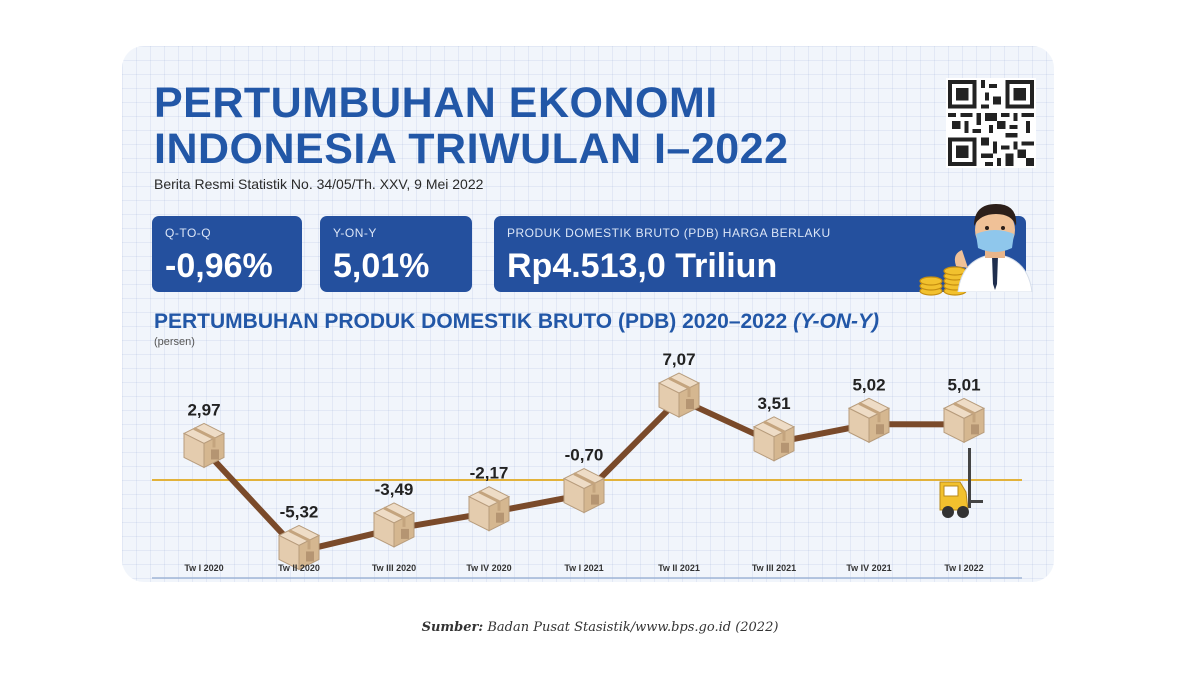 The height and width of the screenshot is (675, 1200). What do you see at coordinates (471, 149) in the screenshot?
I see `title-line-2: INDONESIA TRIWULAN I–2022` at bounding box center [471, 149].